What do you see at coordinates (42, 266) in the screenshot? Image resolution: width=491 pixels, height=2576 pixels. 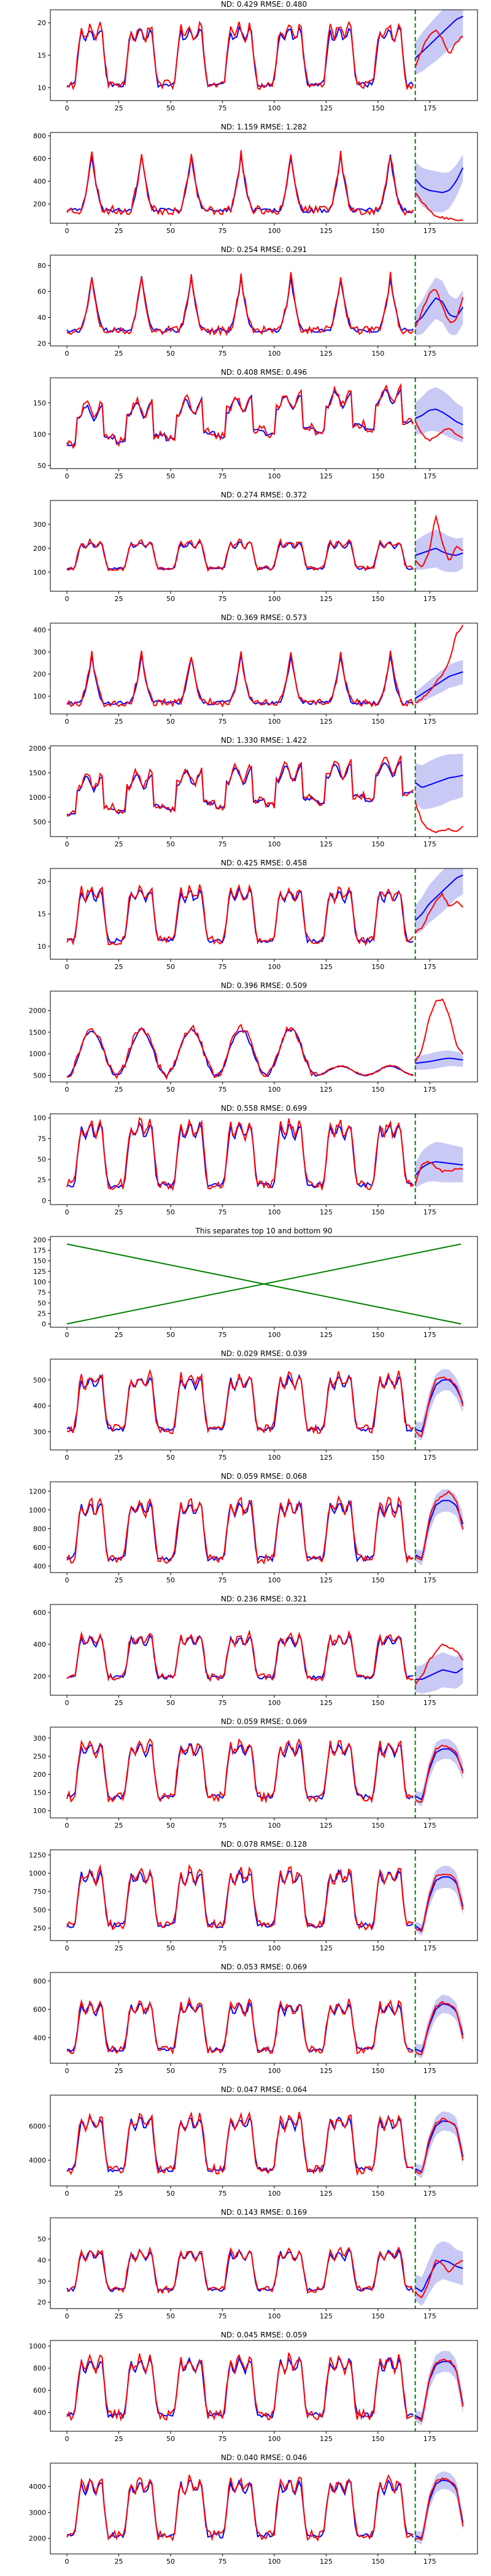 I see `y-tick-label: 80` at bounding box center [42, 266].